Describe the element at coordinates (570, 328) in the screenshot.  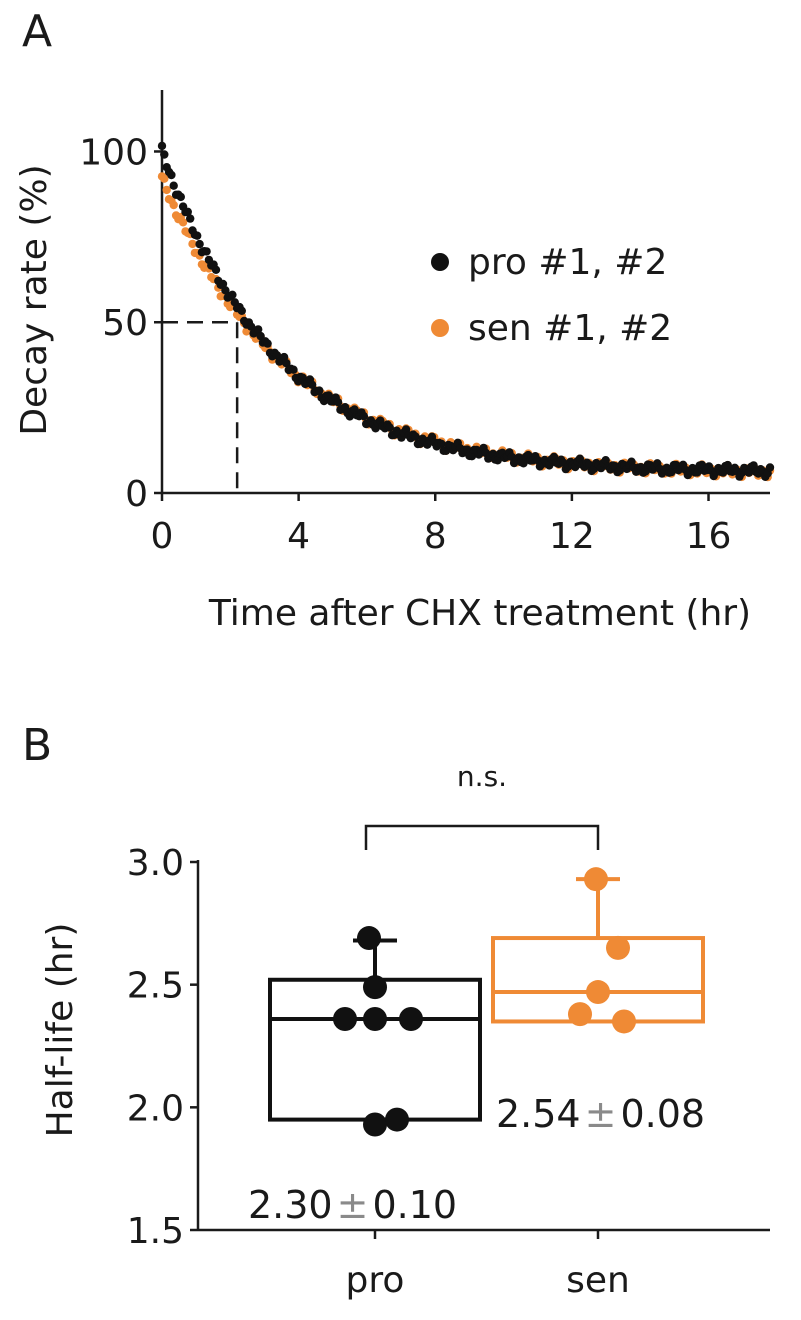
I see `legend-label-sen: sen #1, #2` at that location.